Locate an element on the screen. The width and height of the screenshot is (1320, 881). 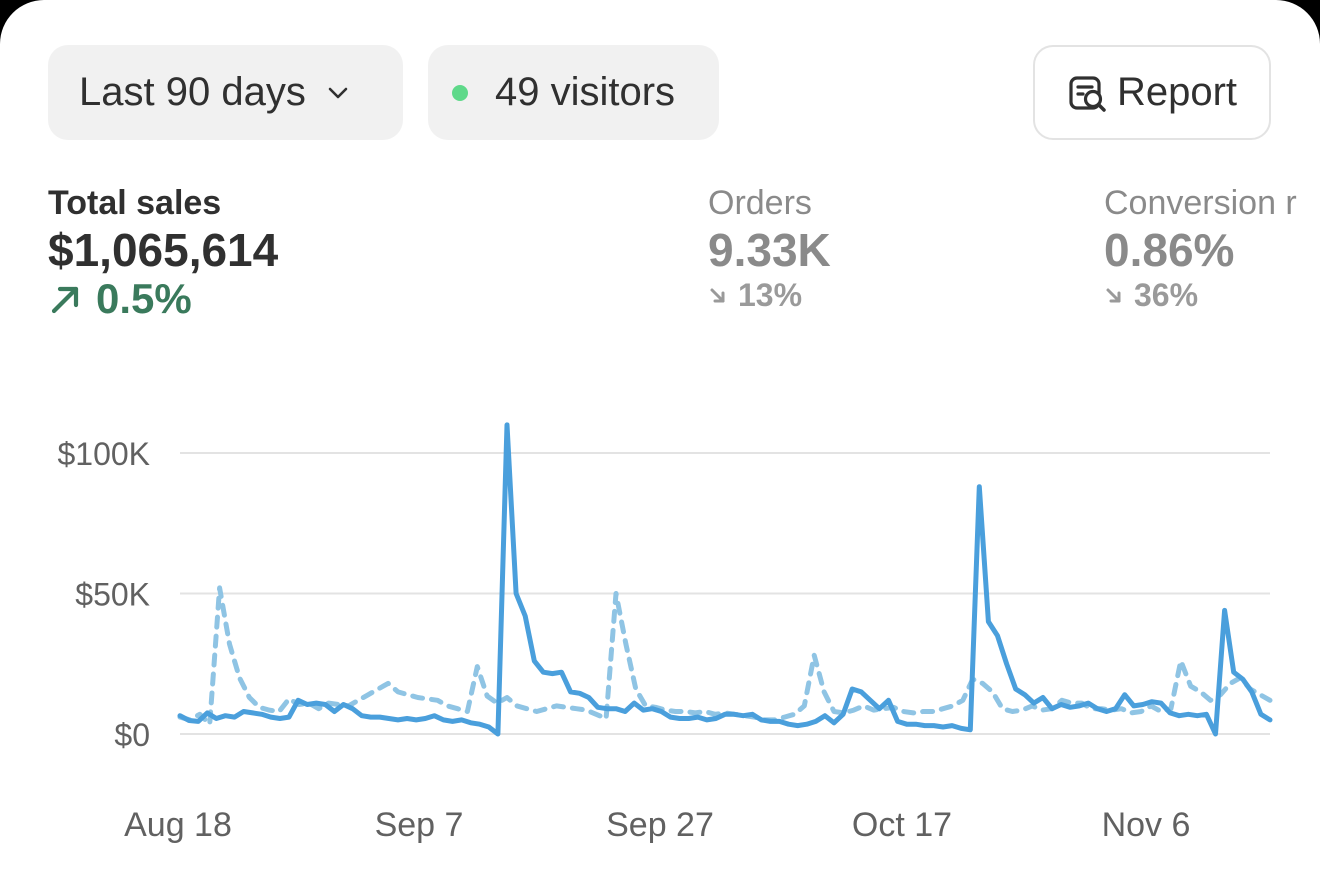
chevron-down-icon is located at coordinates (338, 92).